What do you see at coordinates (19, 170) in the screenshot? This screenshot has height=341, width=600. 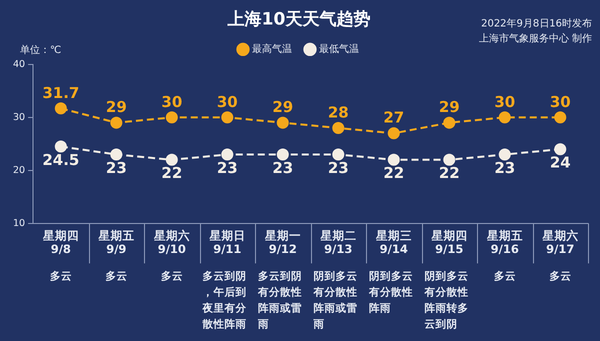 I see `y-tick-label: 20` at bounding box center [19, 170].